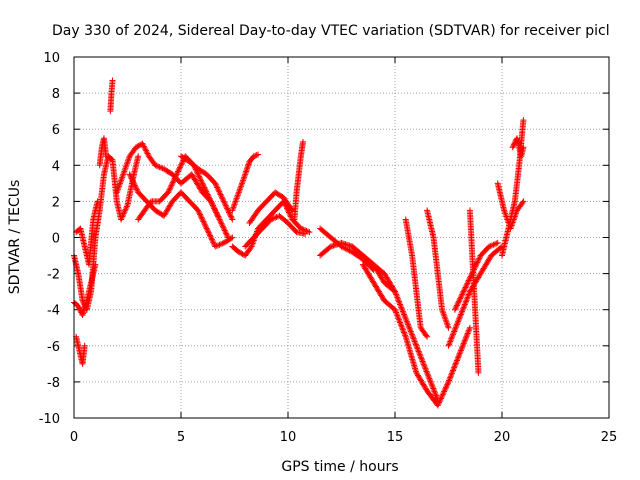 This screenshot has width=640, height=480. What do you see at coordinates (288, 437) in the screenshot?
I see `x-tick-label: 10` at bounding box center [288, 437].